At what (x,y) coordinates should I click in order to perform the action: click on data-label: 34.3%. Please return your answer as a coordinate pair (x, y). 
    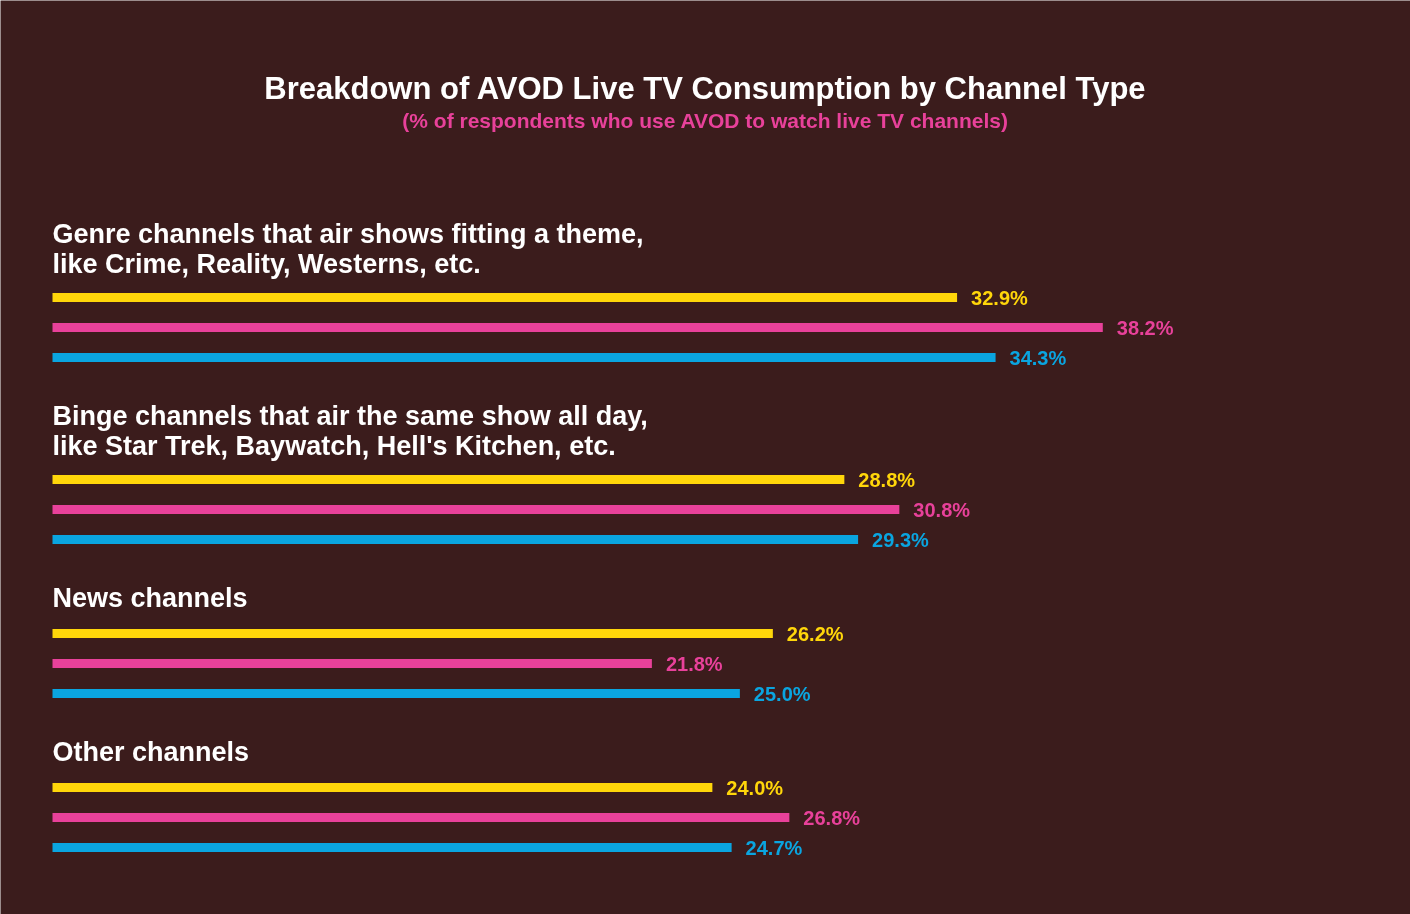
    Looking at the image, I should click on (1038, 357).